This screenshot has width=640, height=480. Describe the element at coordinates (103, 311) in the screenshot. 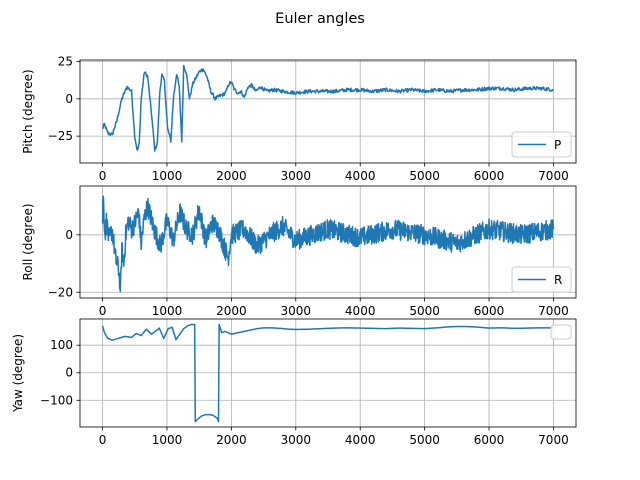

I see `roll-xtick-label: 0` at that location.